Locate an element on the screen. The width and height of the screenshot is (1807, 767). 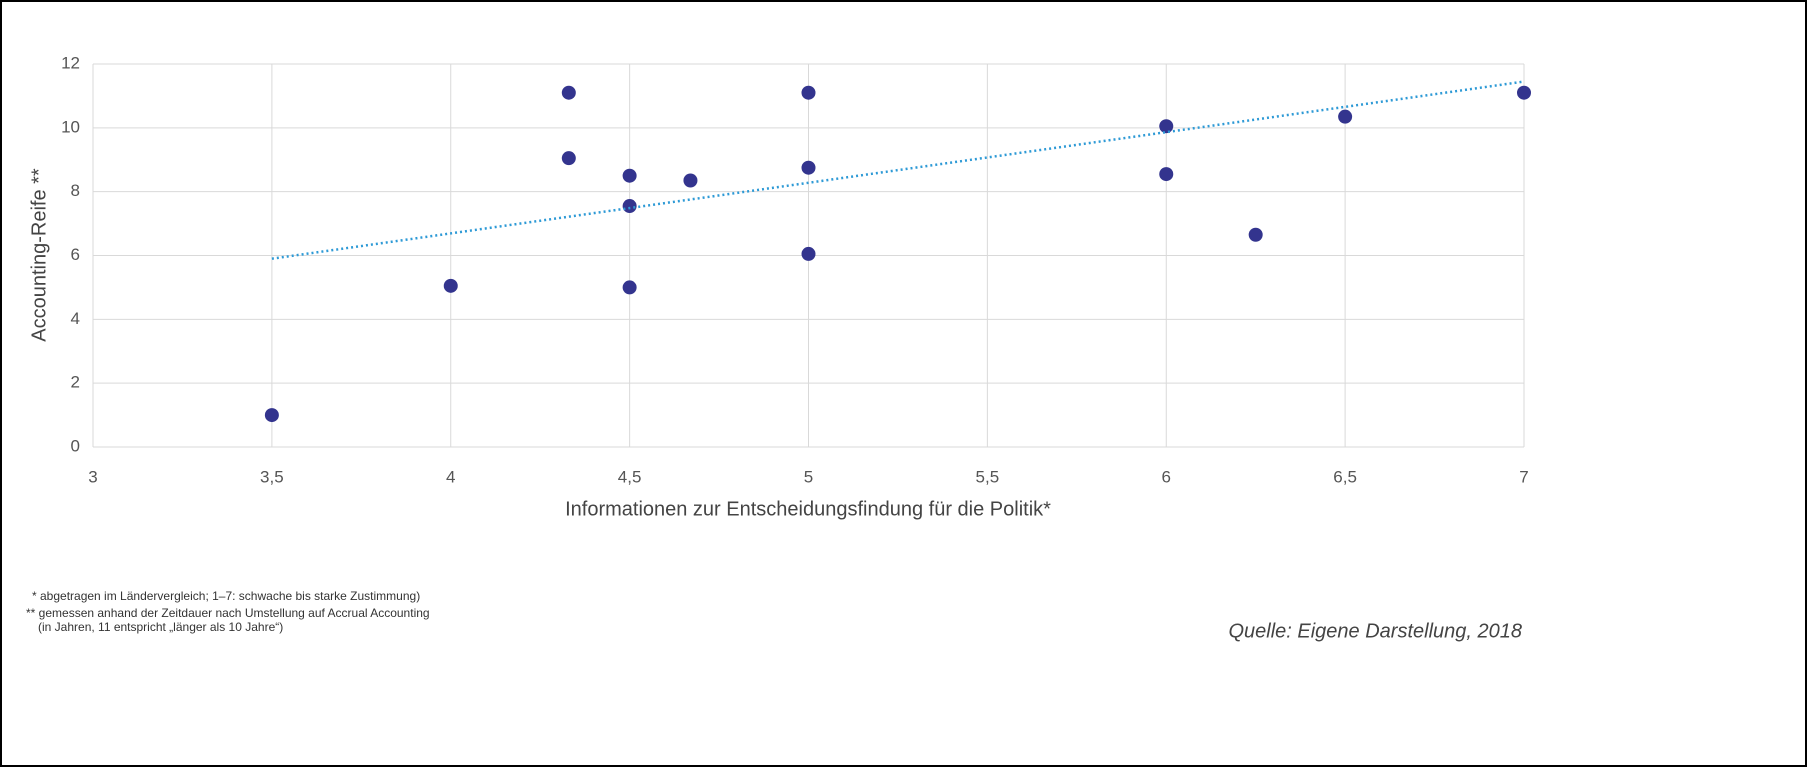
x-tick-label: 3 is located at coordinates (92, 476).